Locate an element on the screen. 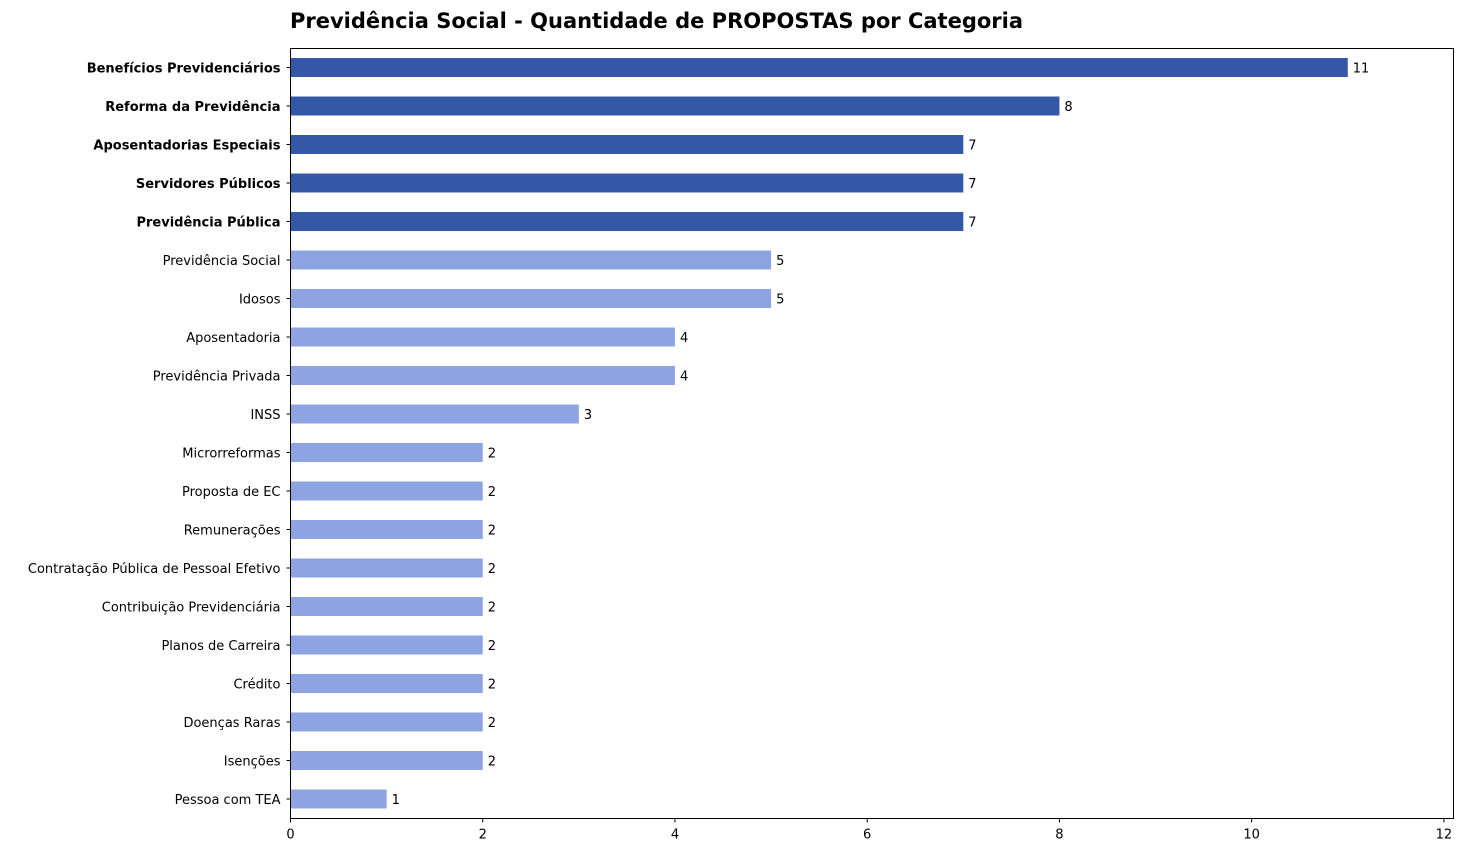 Image resolution: width=1462 pixels, height=852 pixels. category-label: Pessoa com TEA is located at coordinates (228, 800).